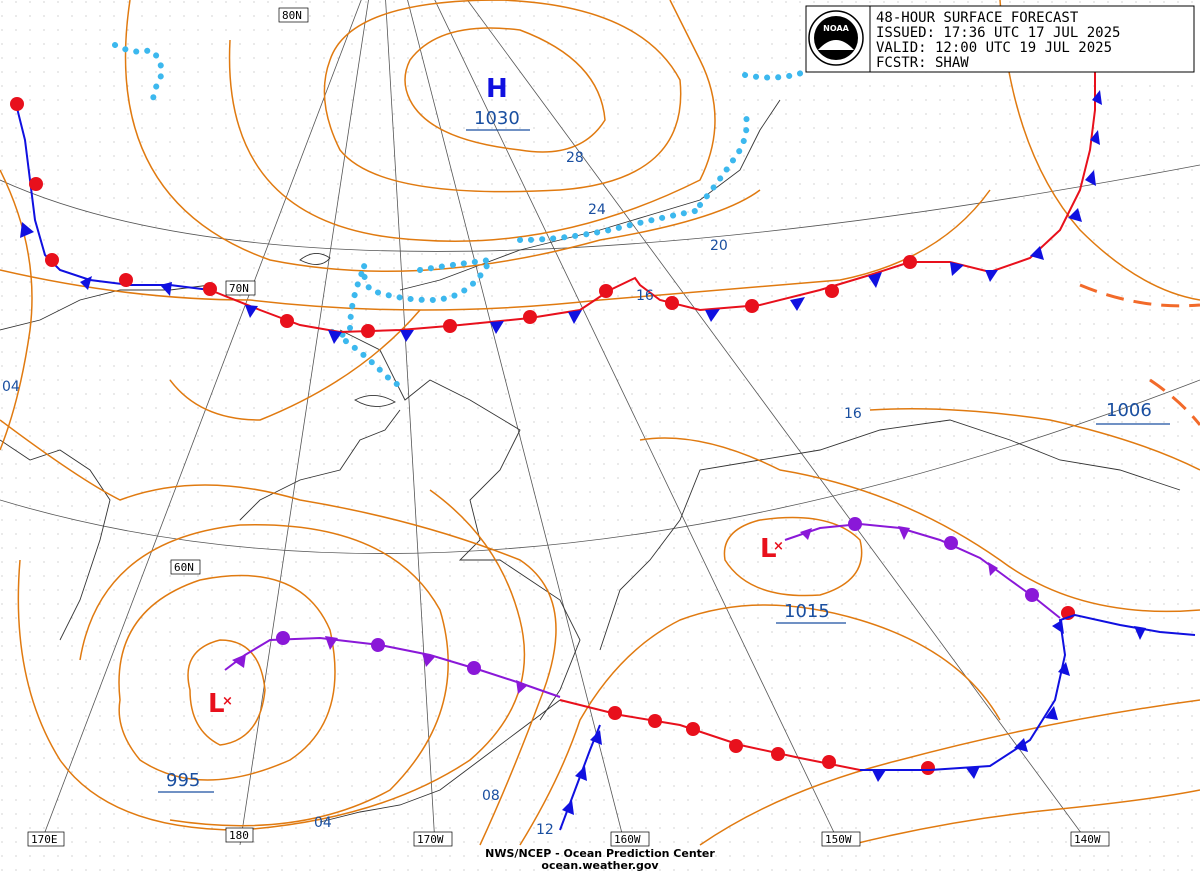 This screenshot has height=875, width=1200. I want to click on isobar-high-inner, so click(505, 90).